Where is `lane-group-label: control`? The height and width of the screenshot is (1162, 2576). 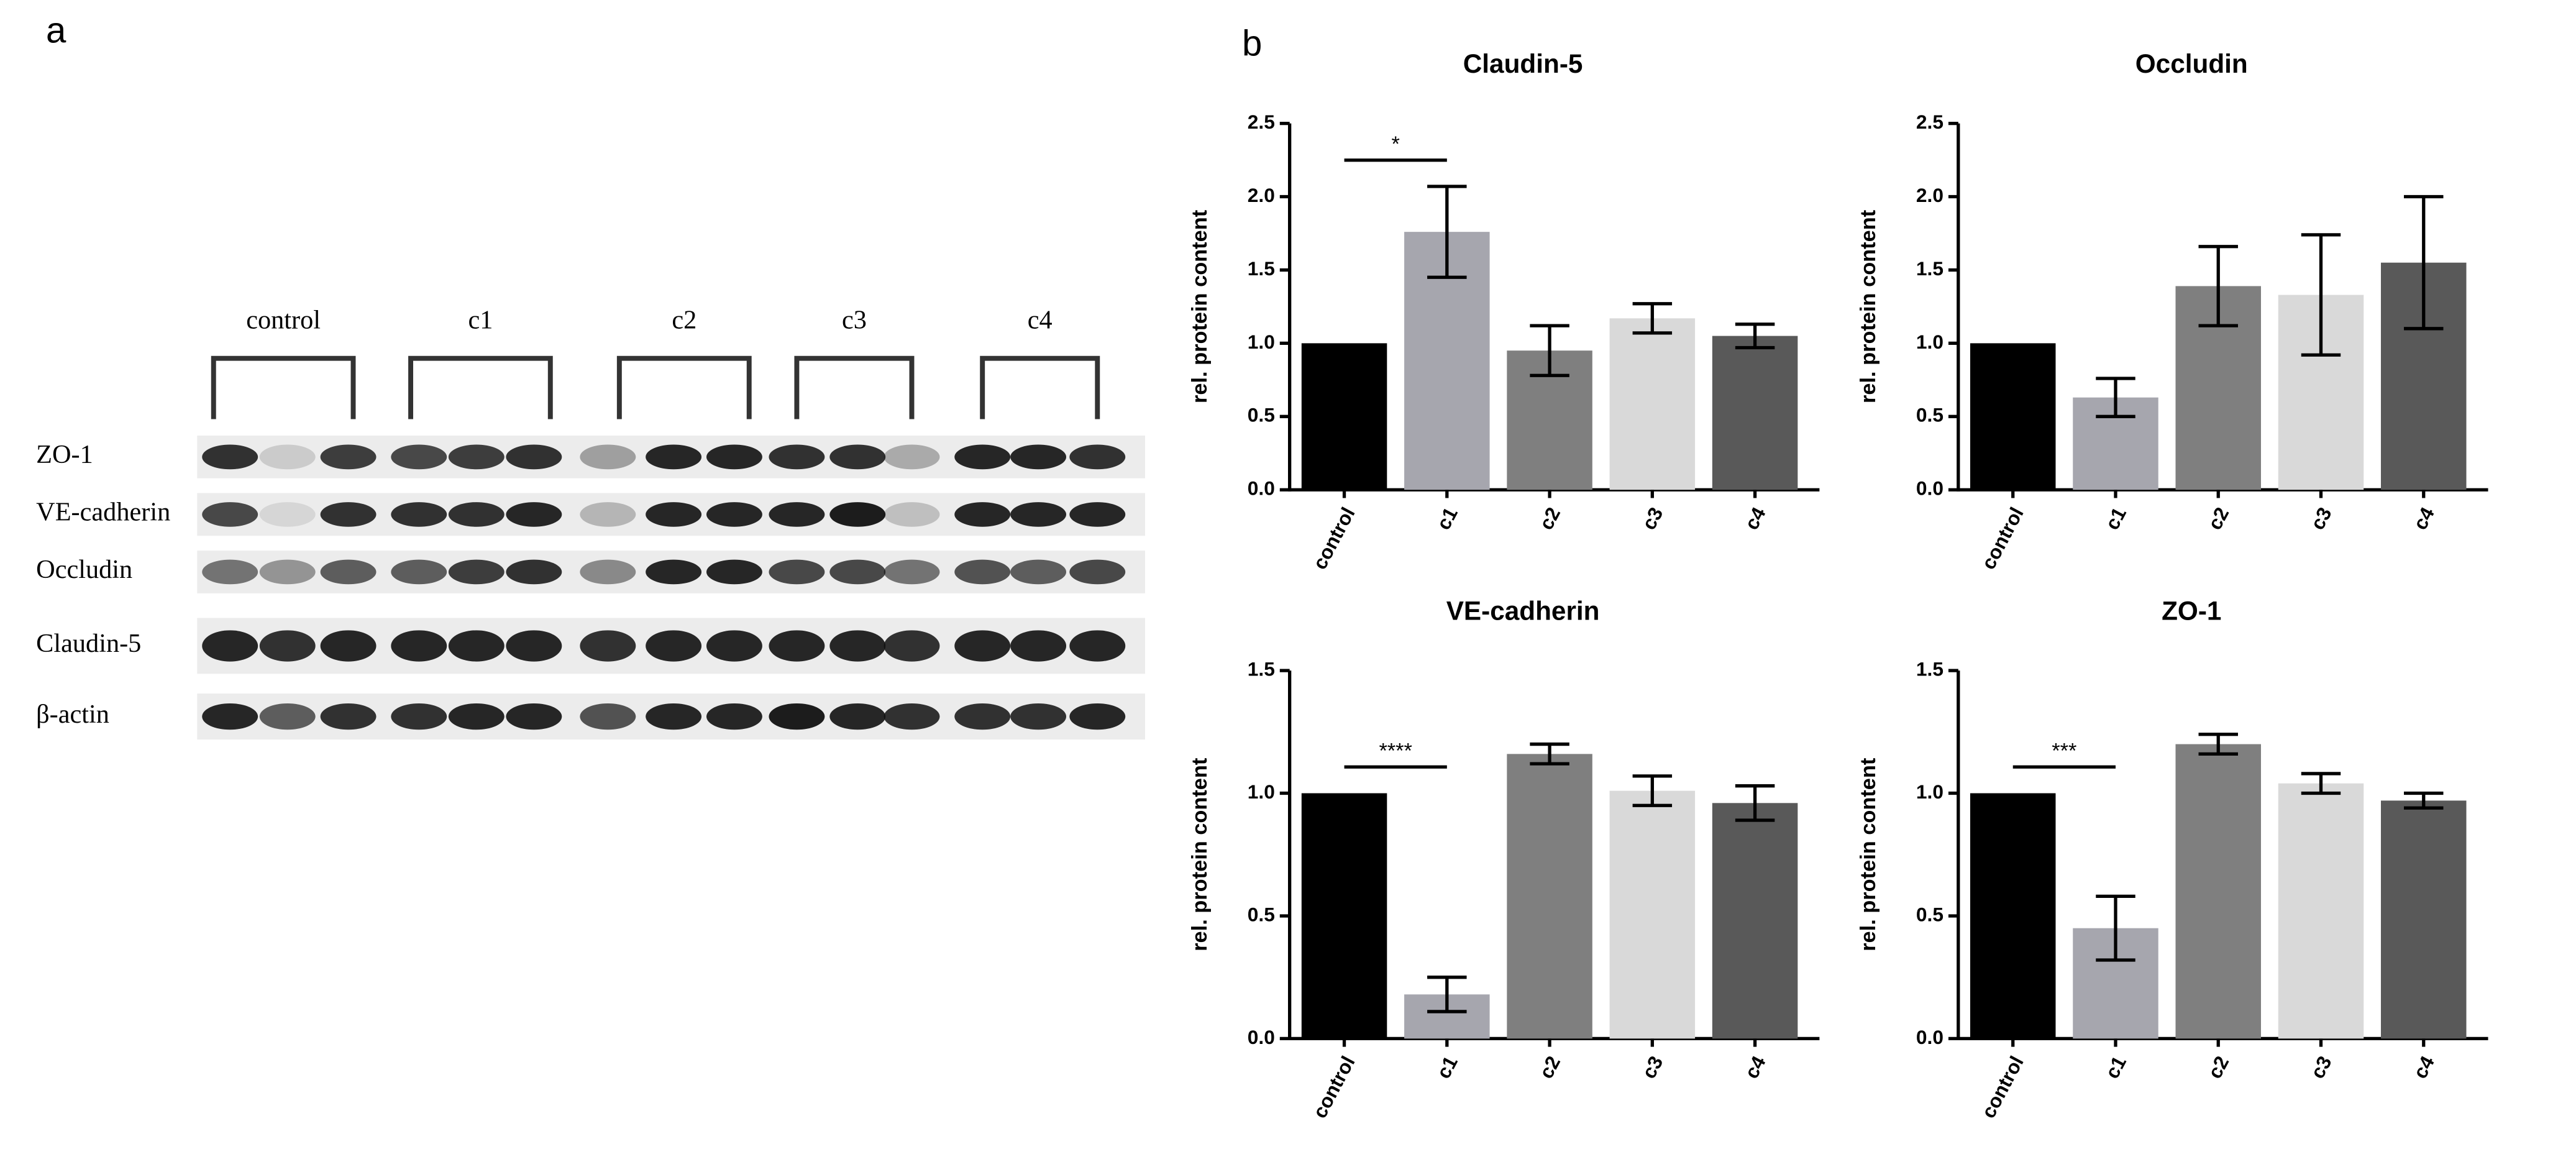 lane-group-label: control is located at coordinates (283, 319).